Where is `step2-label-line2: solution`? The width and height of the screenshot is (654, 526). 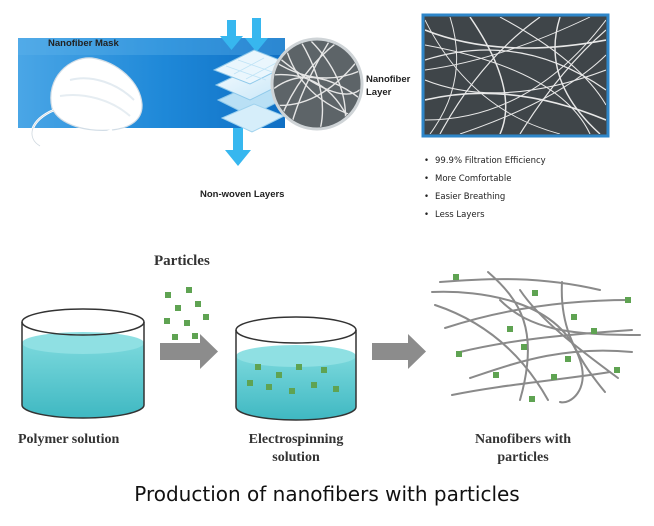 step2-label-line2: solution is located at coordinates (296, 457).